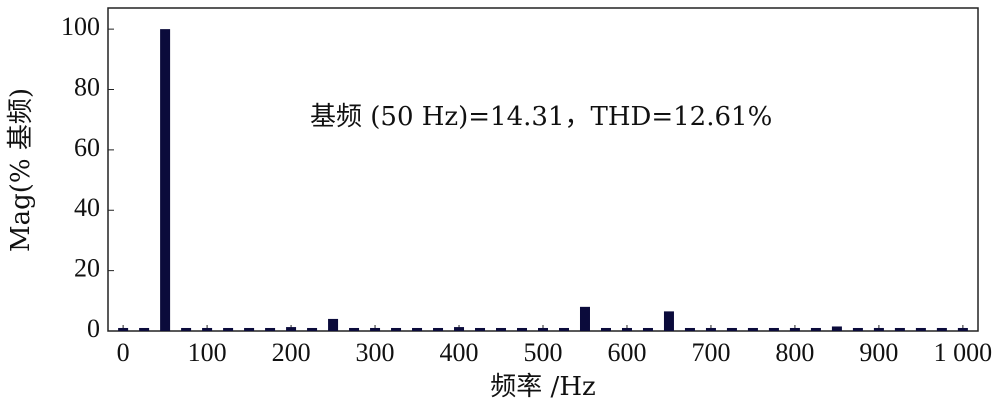  What do you see at coordinates (87, 207) in the screenshot?
I see `y-tick-label: 40` at bounding box center [87, 207].